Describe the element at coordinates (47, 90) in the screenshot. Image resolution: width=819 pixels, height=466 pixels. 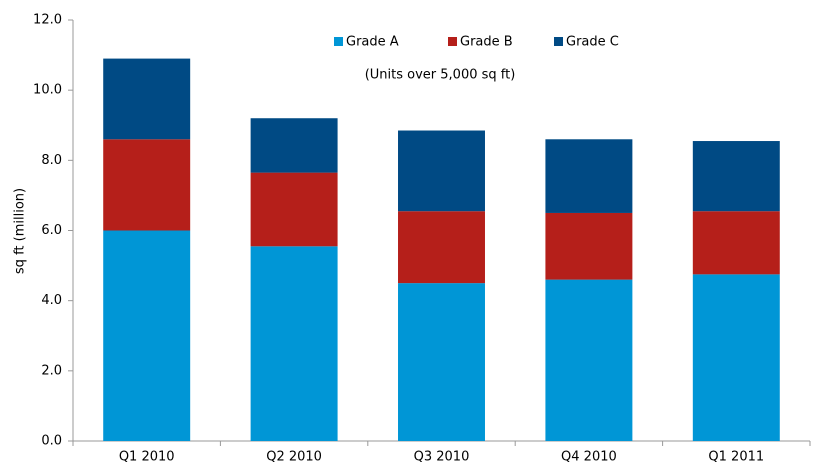
I see `y-tick-label: 10.0` at that location.